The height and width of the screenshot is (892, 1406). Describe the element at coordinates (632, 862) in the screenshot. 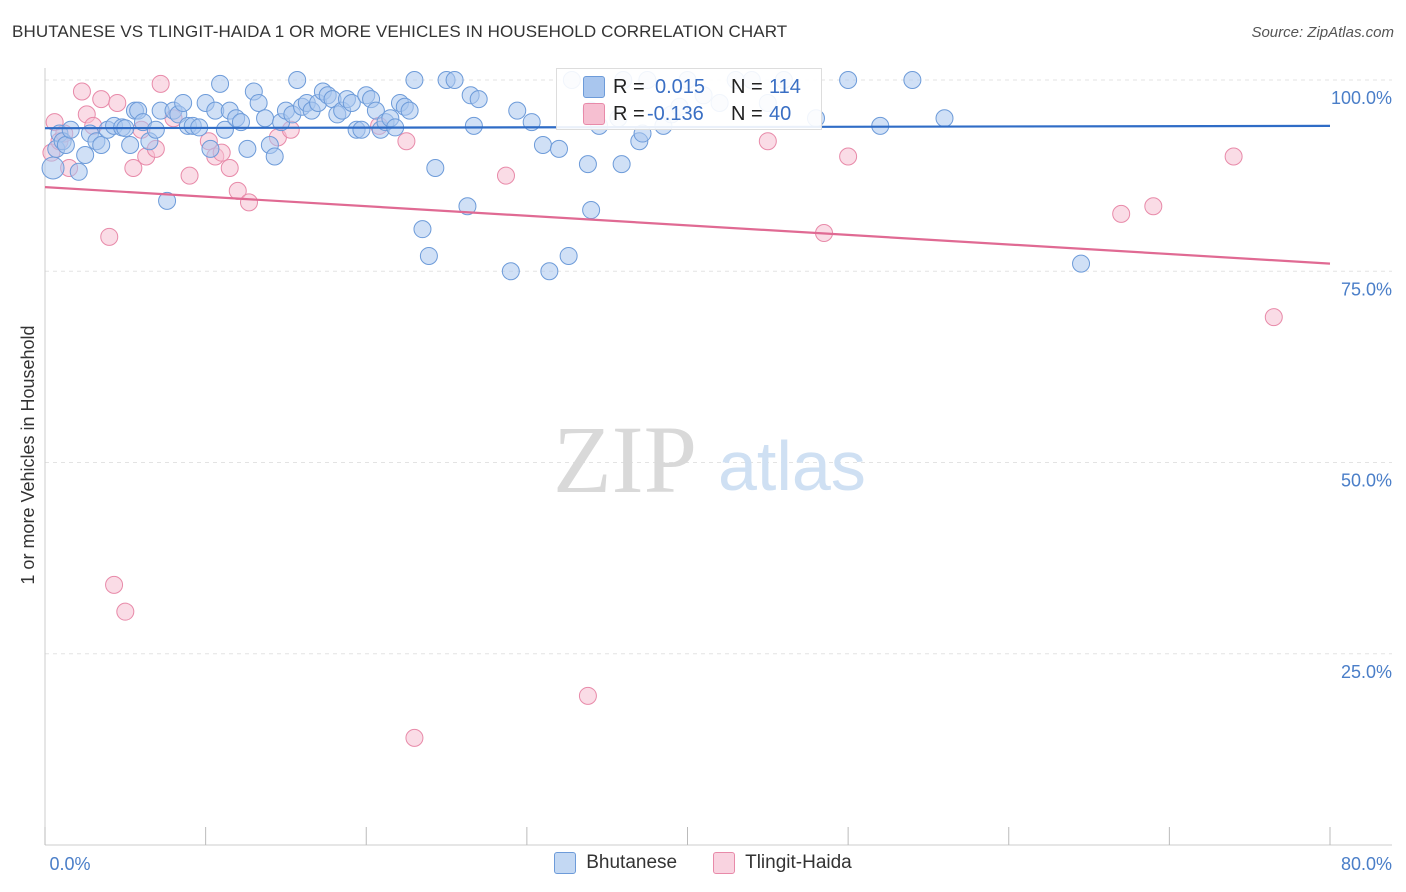

I see `legend-label: Bhutanese` at that location.